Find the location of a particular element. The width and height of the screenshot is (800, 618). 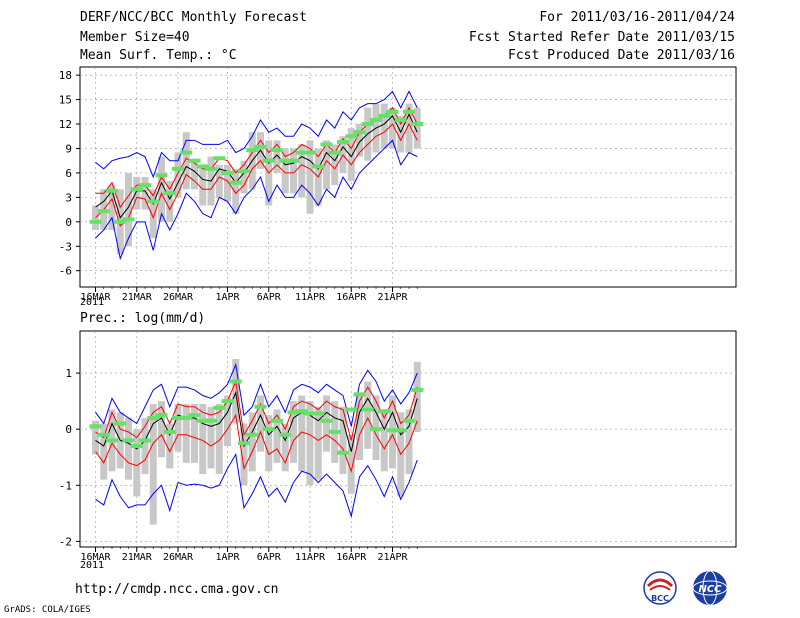

temp-ytick-label: -6 is located at coordinates (65, 271).